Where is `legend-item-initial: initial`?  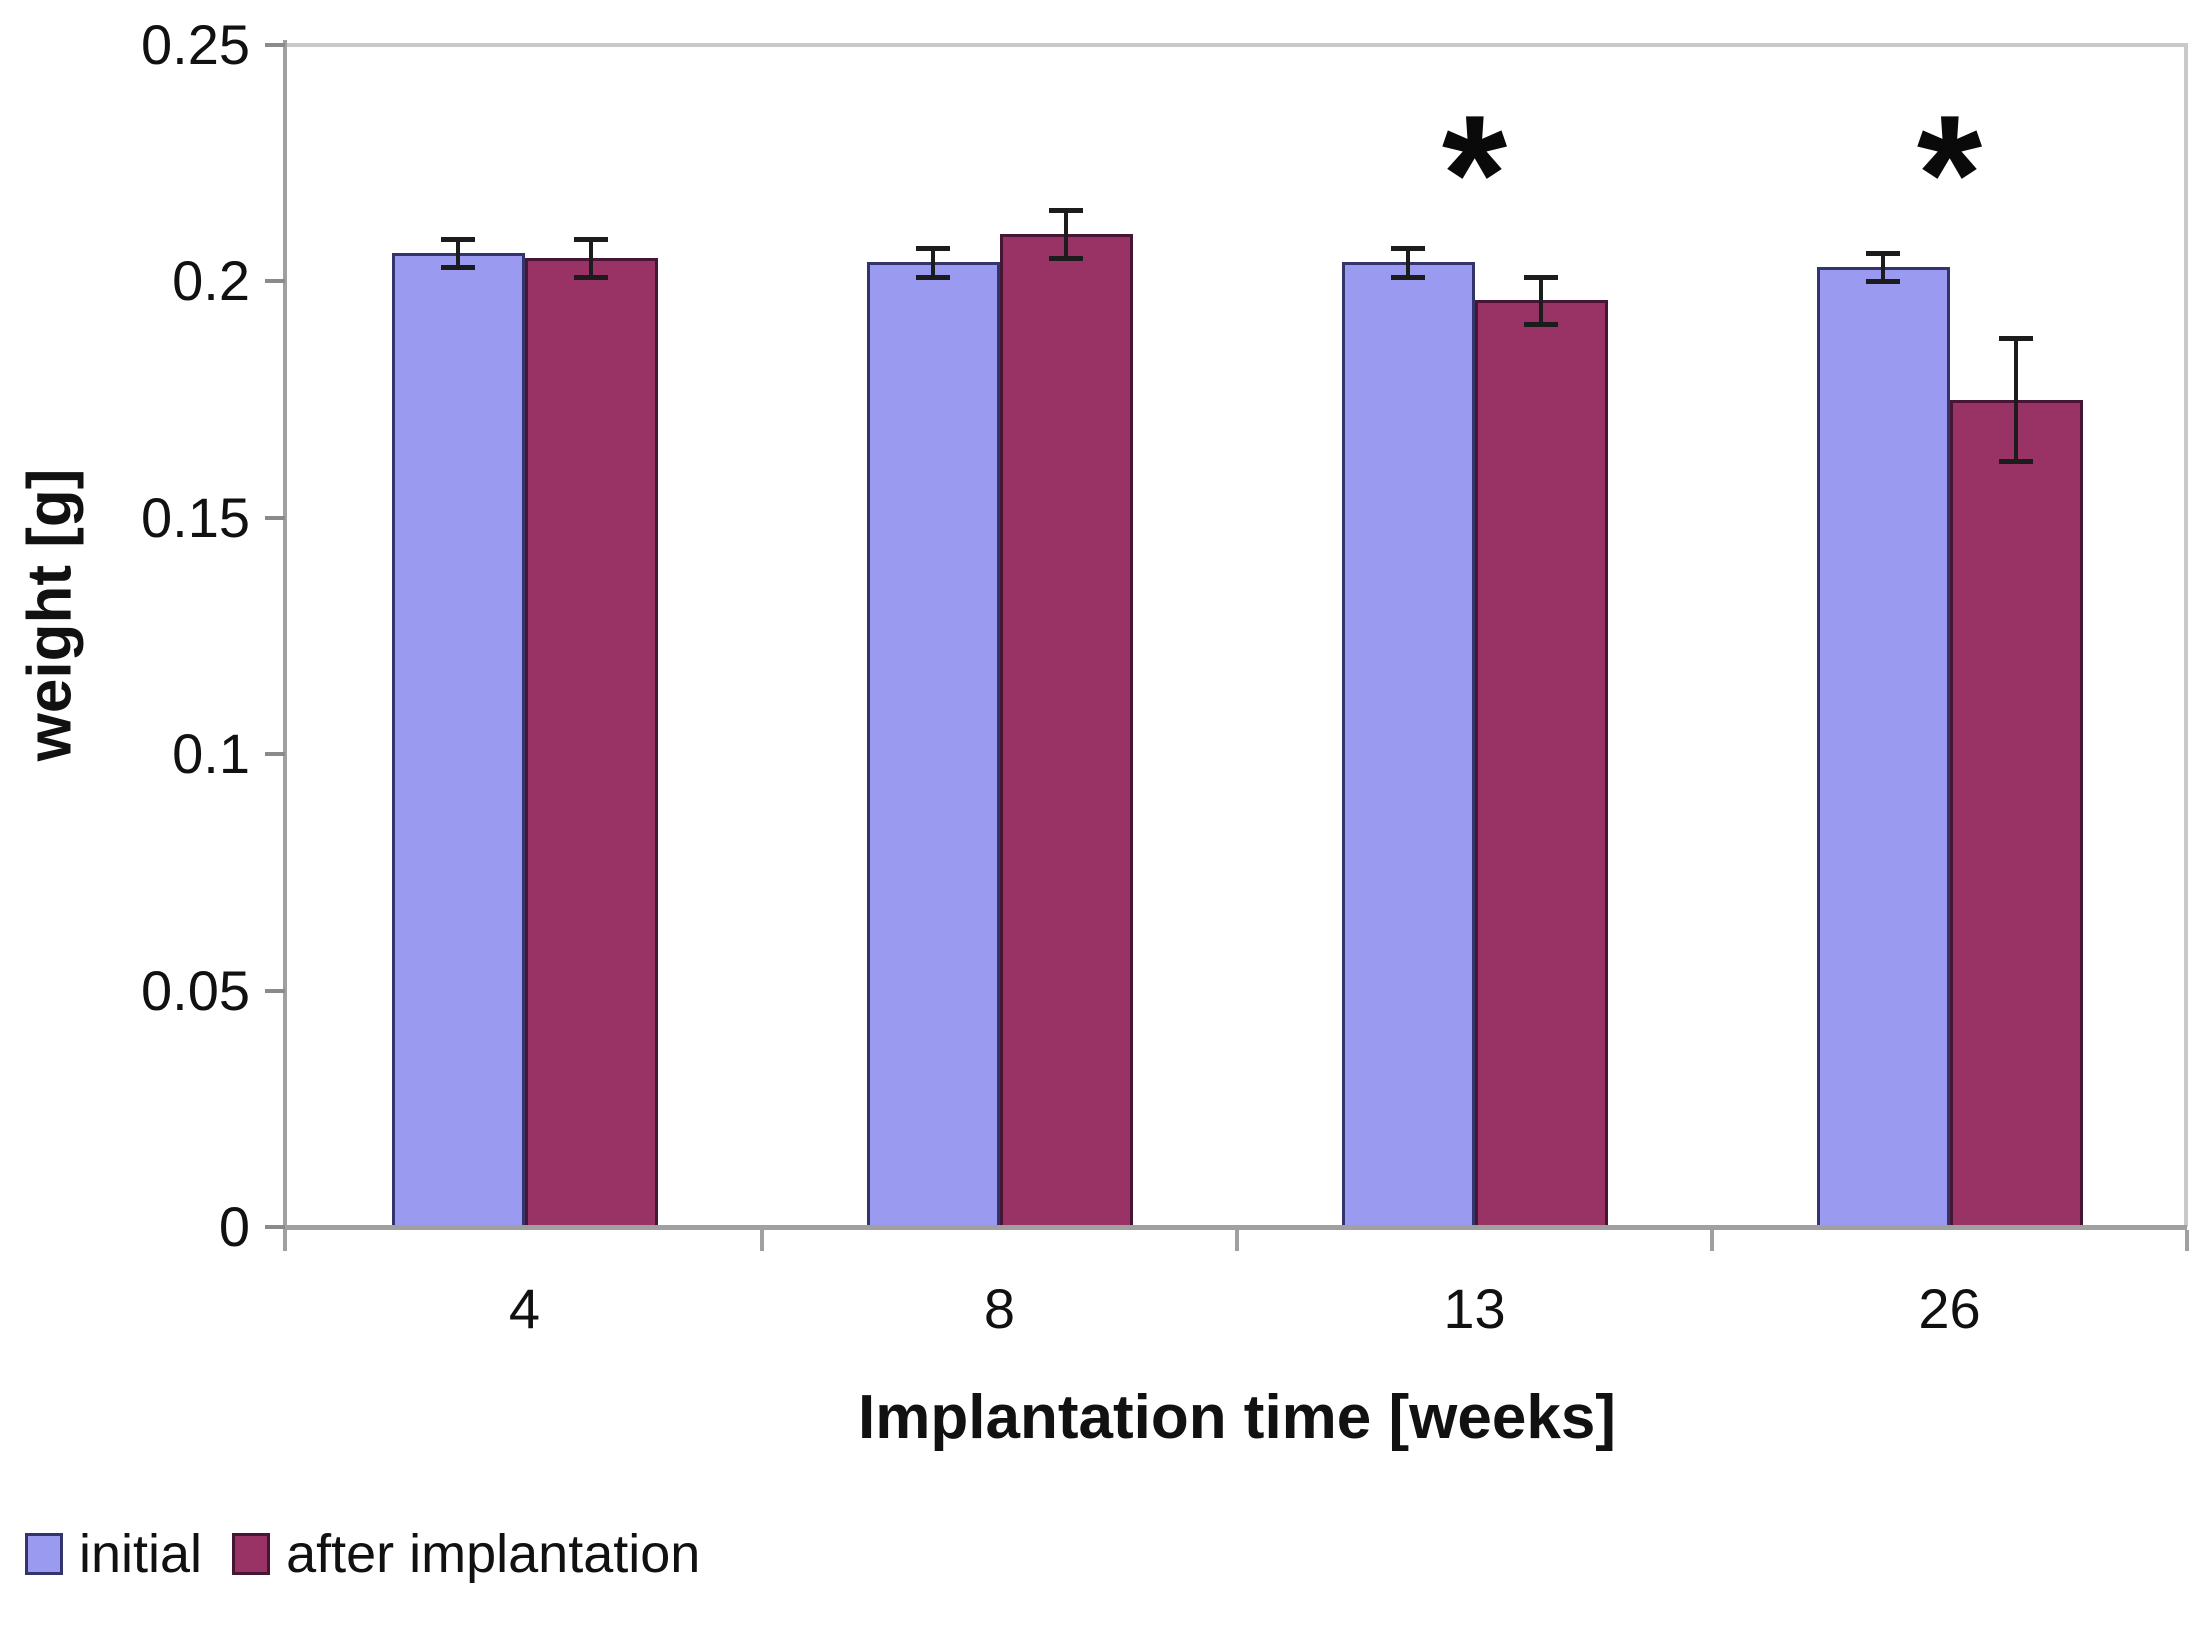
legend-item-initial: initial is located at coordinates (113, 1554).